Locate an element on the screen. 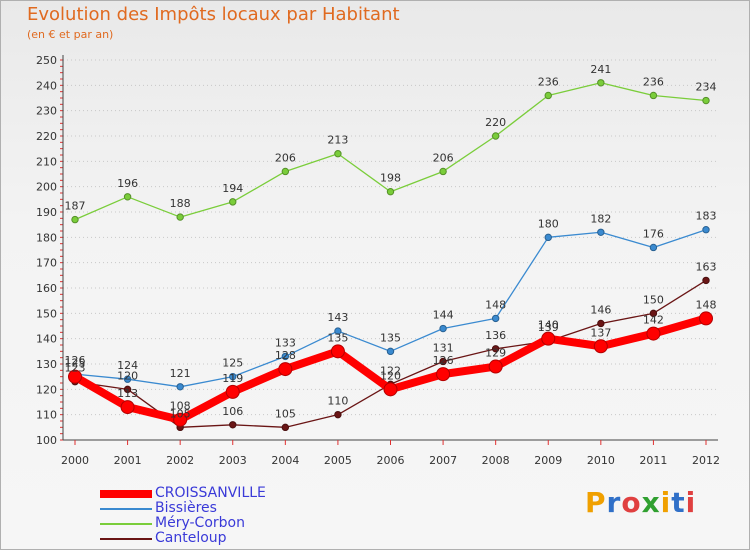 The image size is (750, 550). logo-letter: o is located at coordinates (631, 502).